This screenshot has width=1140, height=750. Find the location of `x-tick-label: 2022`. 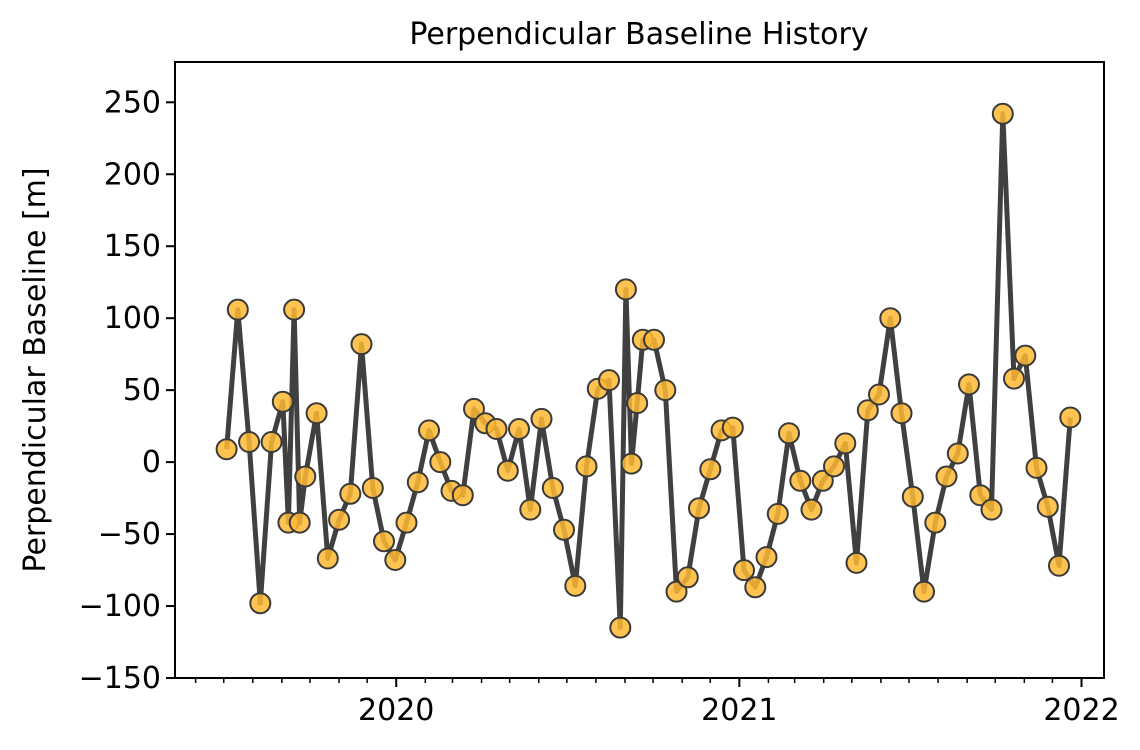

x-tick-label: 2022 is located at coordinates (1081, 710).